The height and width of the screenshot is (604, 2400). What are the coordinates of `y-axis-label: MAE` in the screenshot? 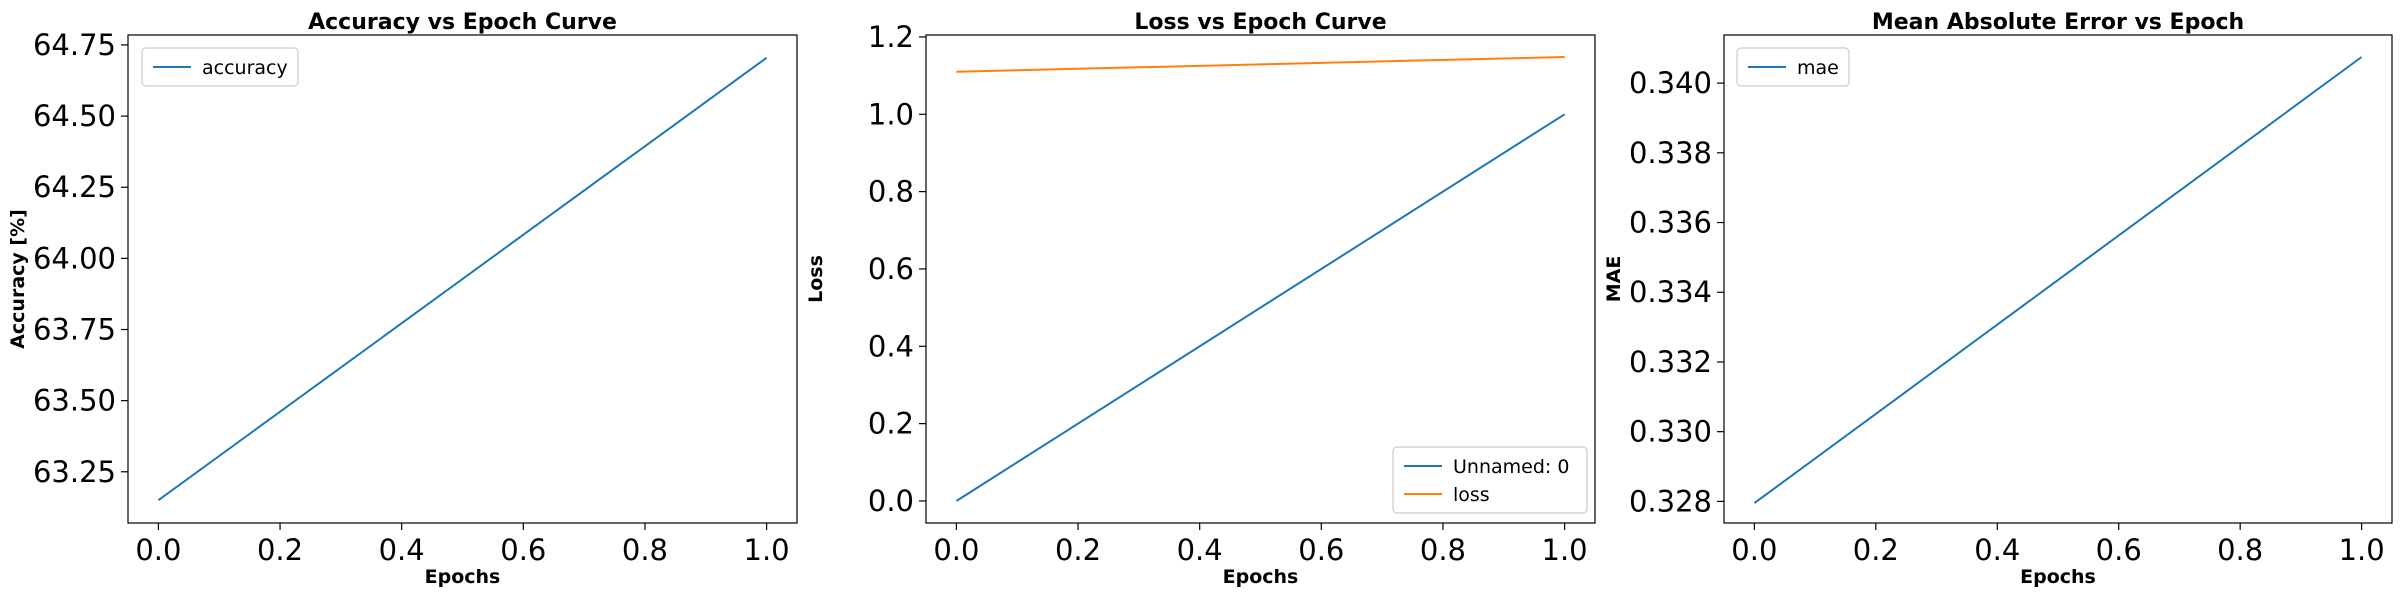 It's located at (1614, 279).